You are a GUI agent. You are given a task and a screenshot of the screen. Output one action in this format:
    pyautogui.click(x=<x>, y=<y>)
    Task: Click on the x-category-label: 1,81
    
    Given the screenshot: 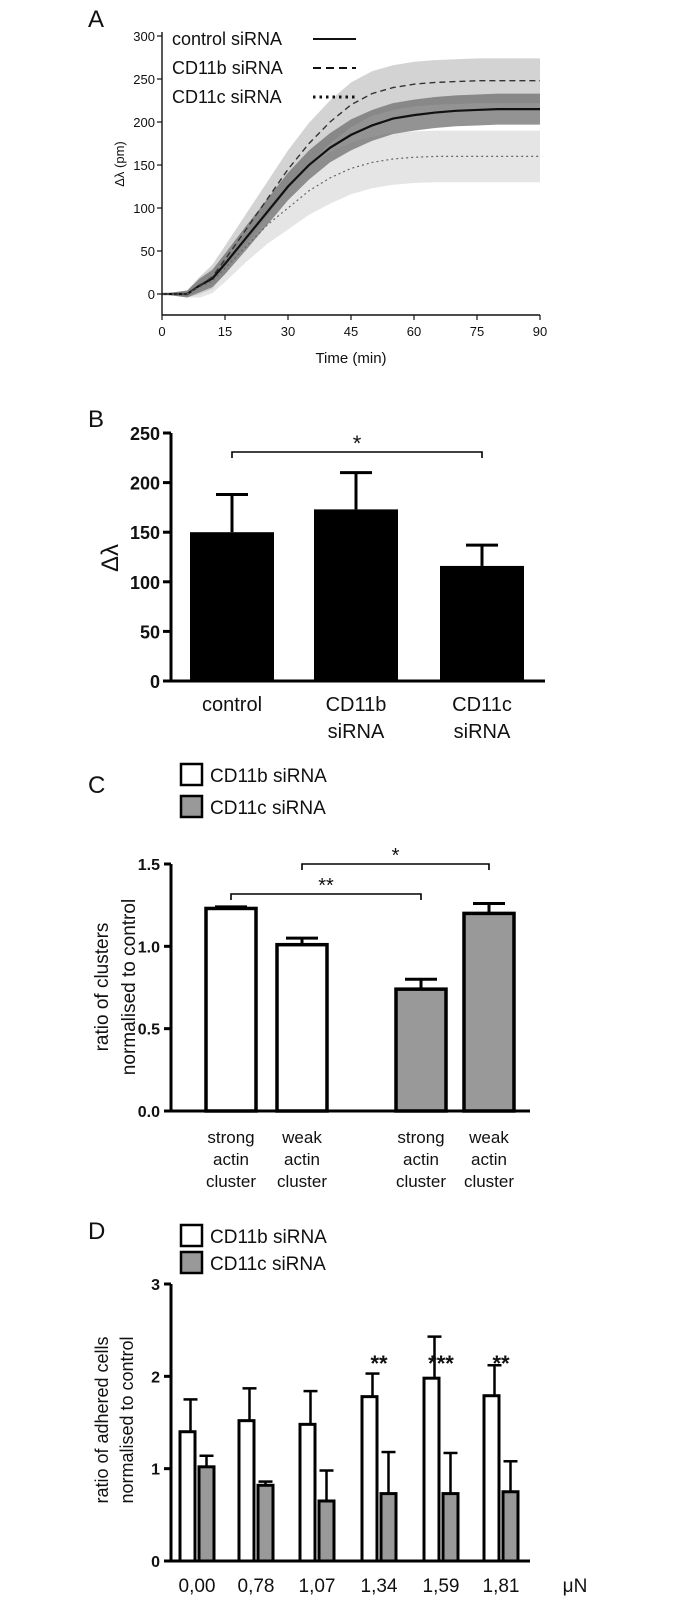 What is the action you would take?
    pyautogui.click(x=501, y=1586)
    